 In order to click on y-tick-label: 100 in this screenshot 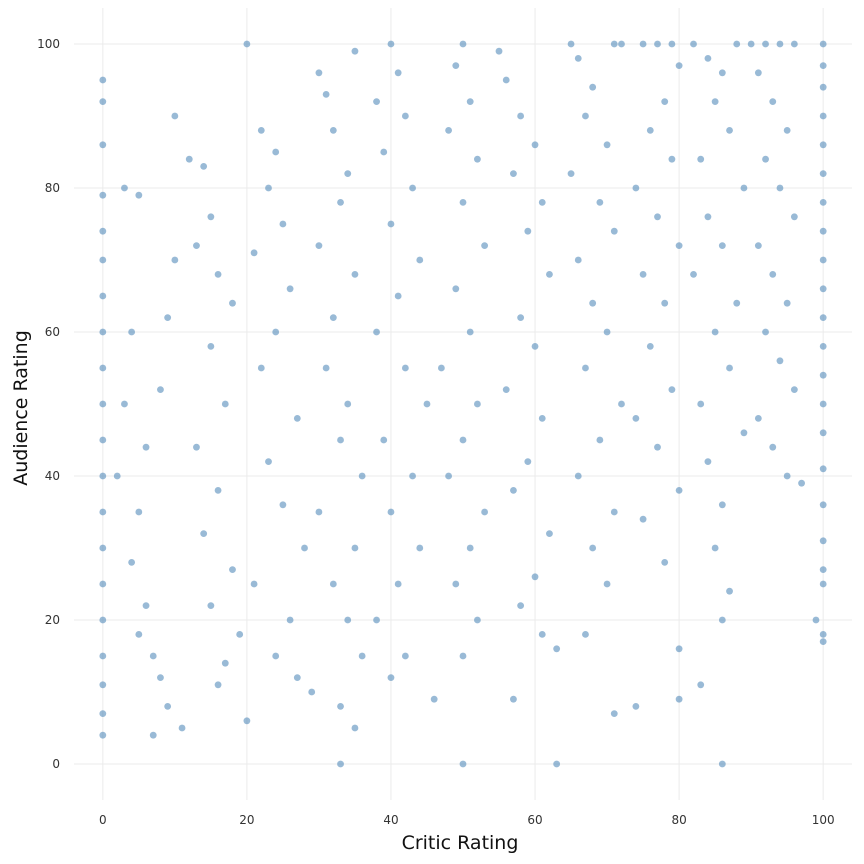, I will do `click(48, 44)`.